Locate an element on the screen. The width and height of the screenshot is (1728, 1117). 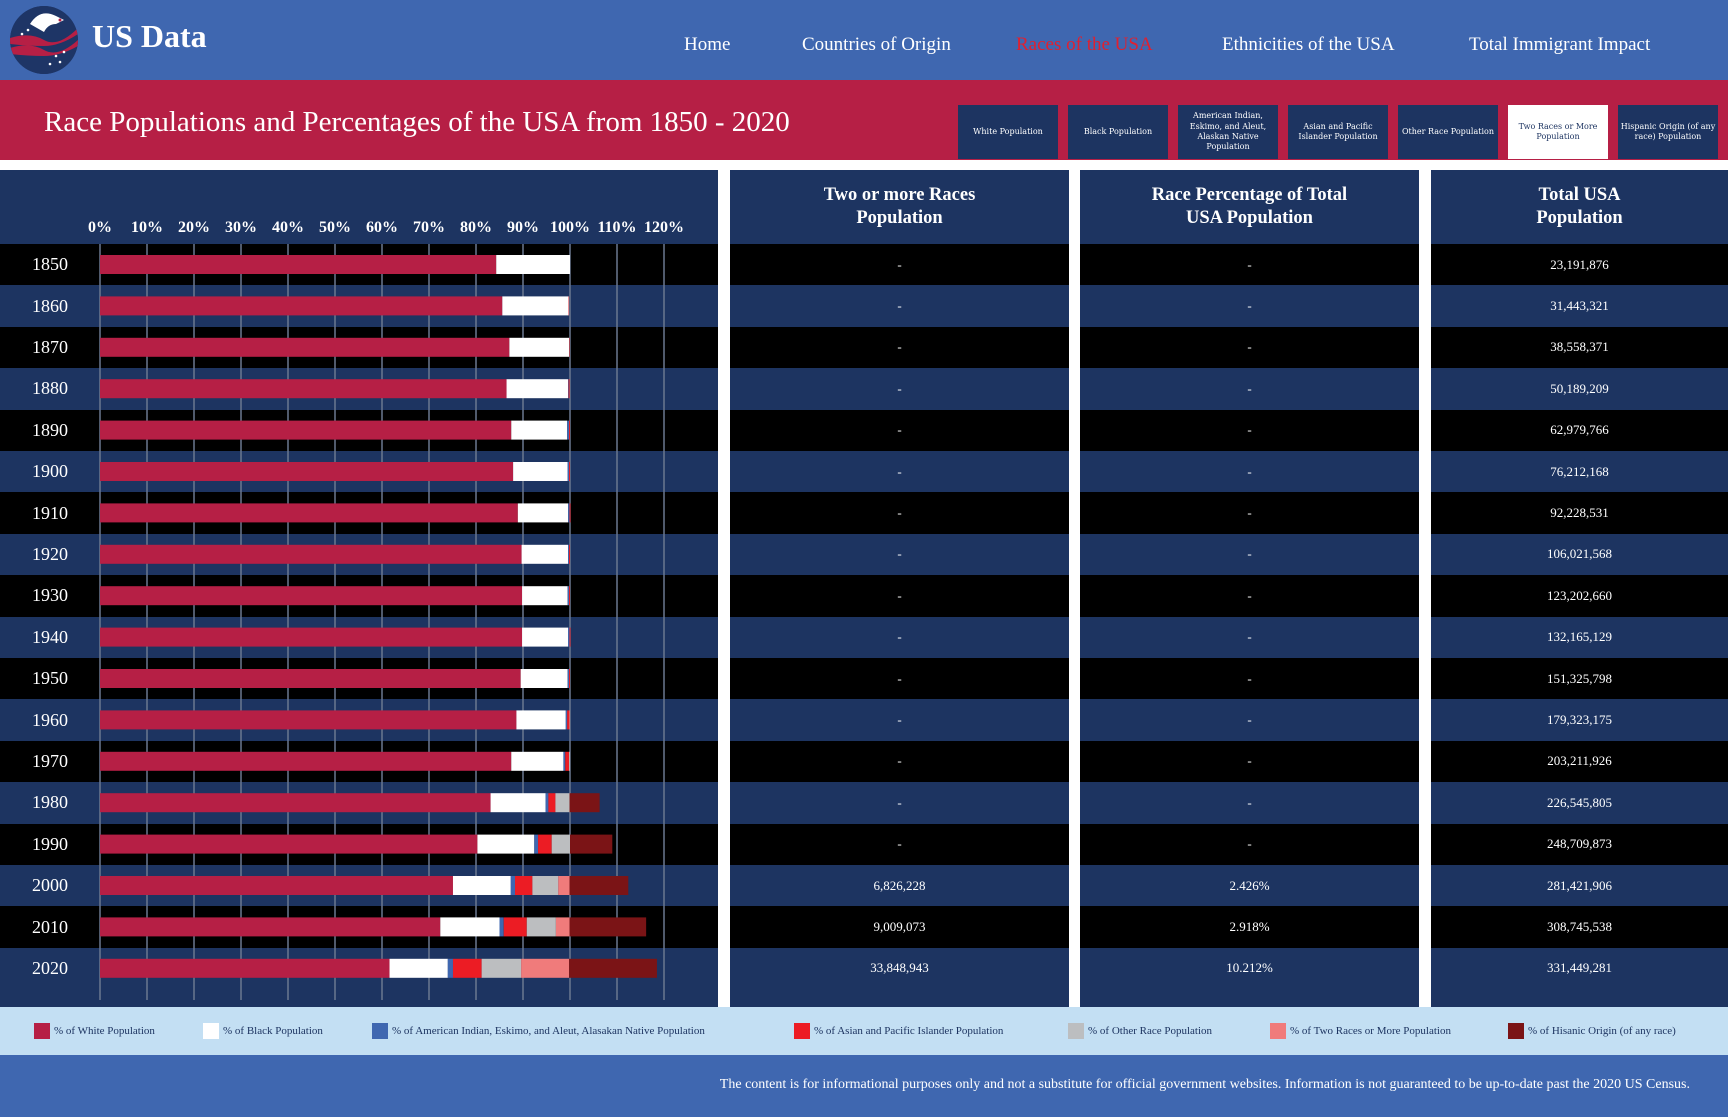
nav-home: Home is located at coordinates (707, 44).